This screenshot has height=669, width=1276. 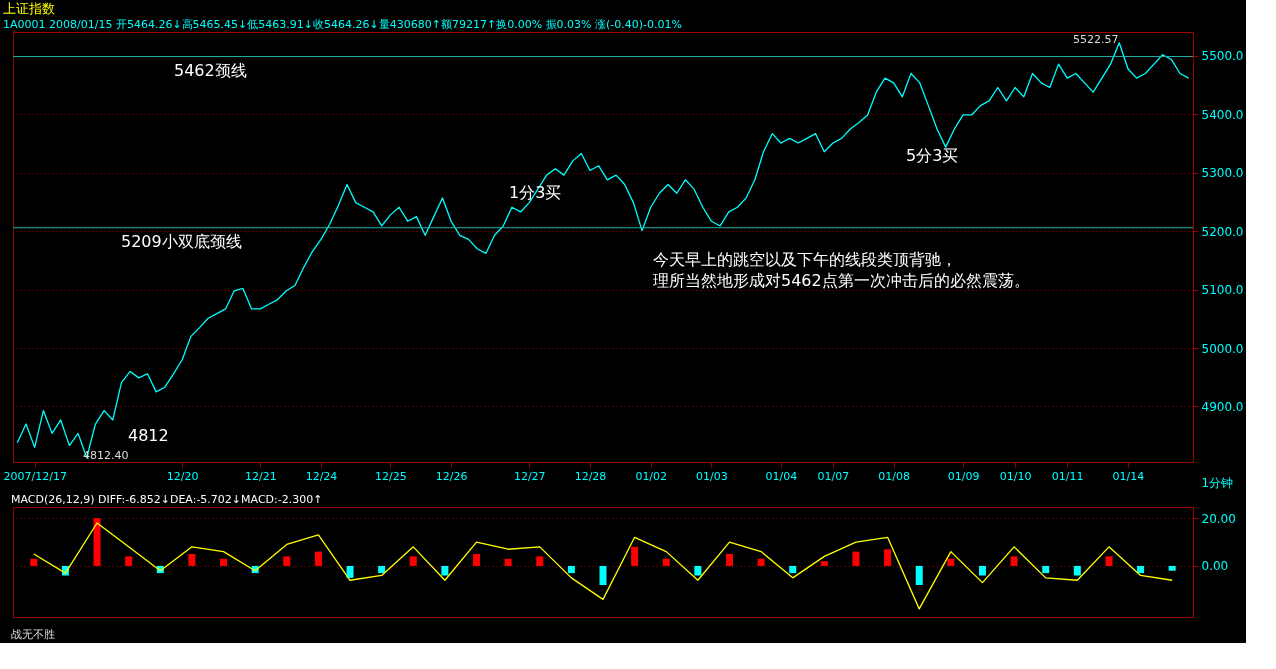 I want to click on annotation: 5分3买, so click(x=932, y=155).